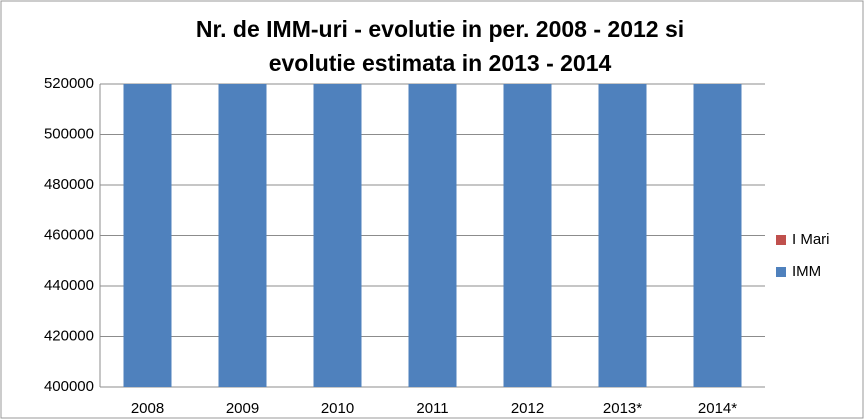 The width and height of the screenshot is (865, 420). I want to click on x-tick-label: 2008, so click(147, 408).